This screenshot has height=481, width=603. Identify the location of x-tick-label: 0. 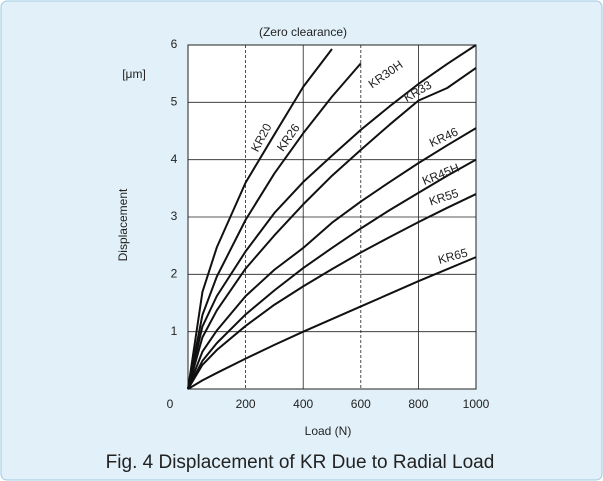
(170, 404).